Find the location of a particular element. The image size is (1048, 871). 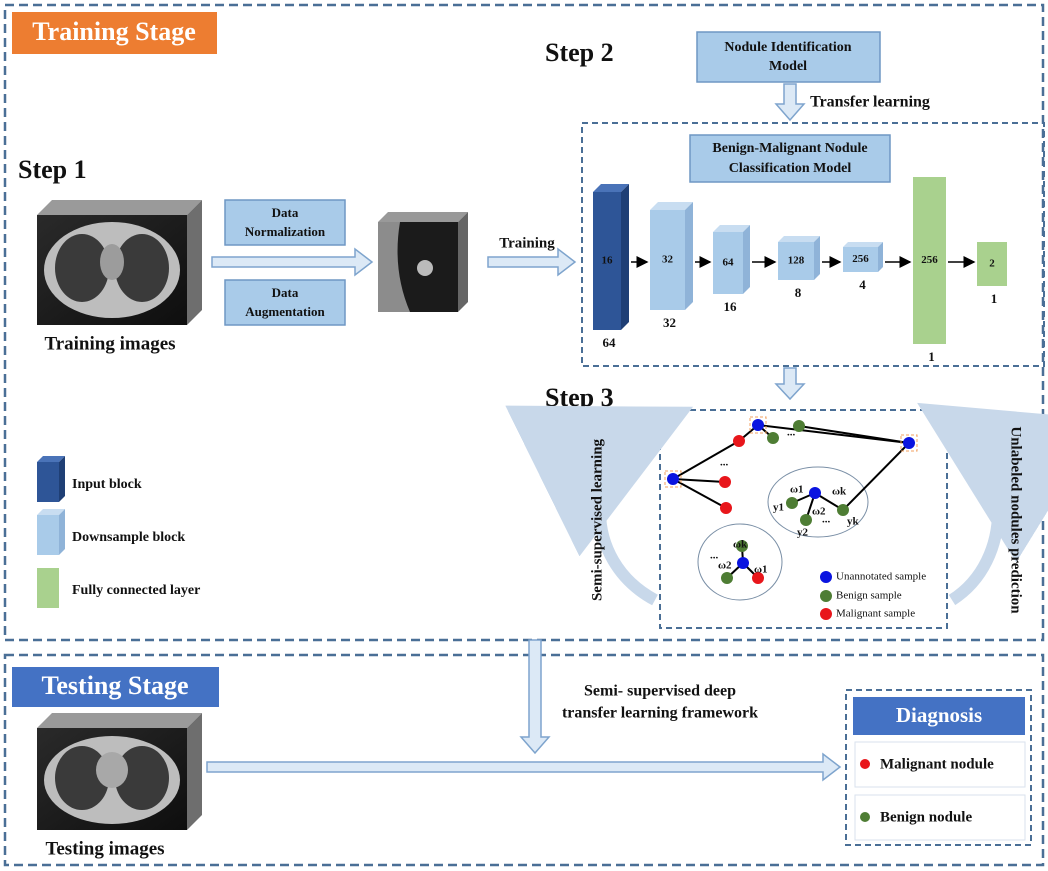

network: 16 64 32 32 64 16 128 8 256 4 256 1 2 1 is located at coordinates (800, 270).